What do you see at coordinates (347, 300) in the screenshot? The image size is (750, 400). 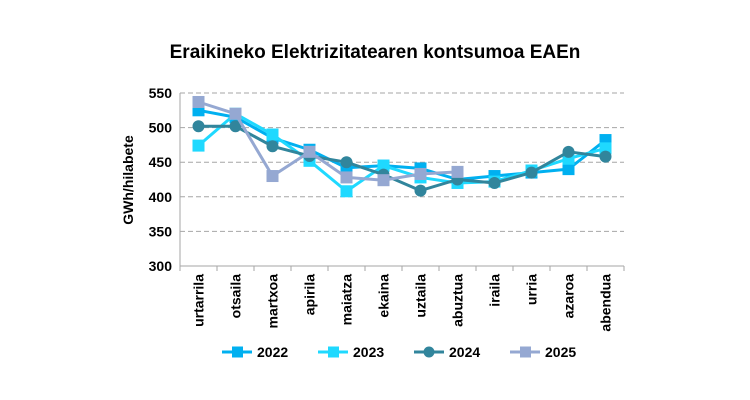 I see `x-tick-label: maiatza` at bounding box center [347, 300].